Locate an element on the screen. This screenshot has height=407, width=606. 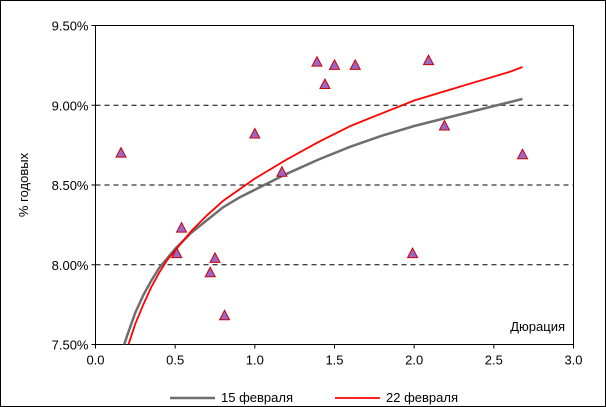
x-tick-label: 3.0 is located at coordinates (573, 360).